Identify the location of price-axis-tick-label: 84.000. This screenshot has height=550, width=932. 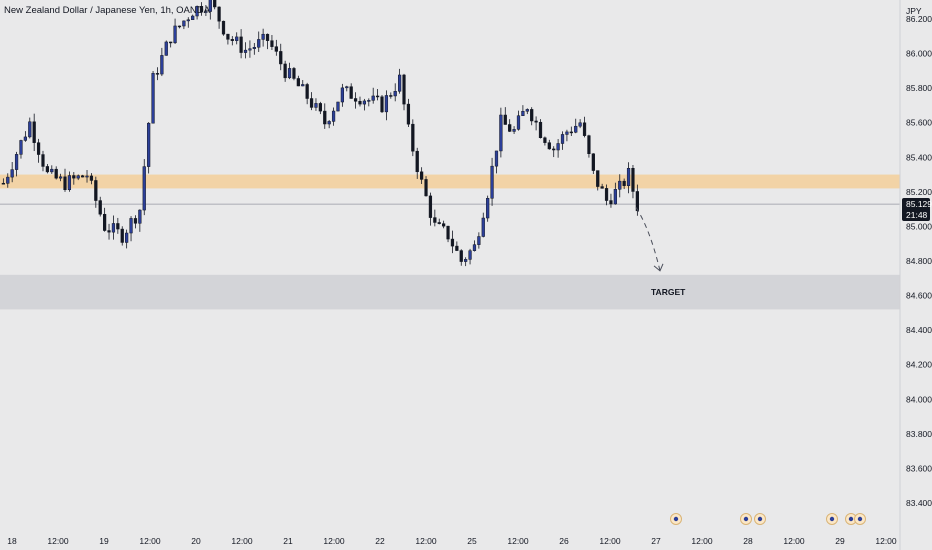
(919, 399).